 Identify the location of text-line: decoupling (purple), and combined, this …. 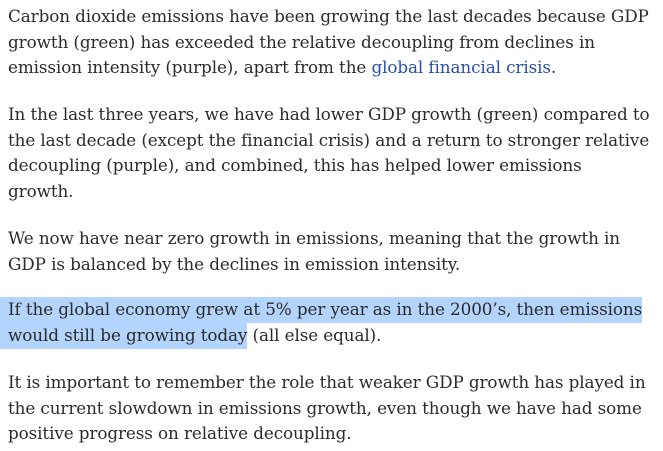
(295, 165).